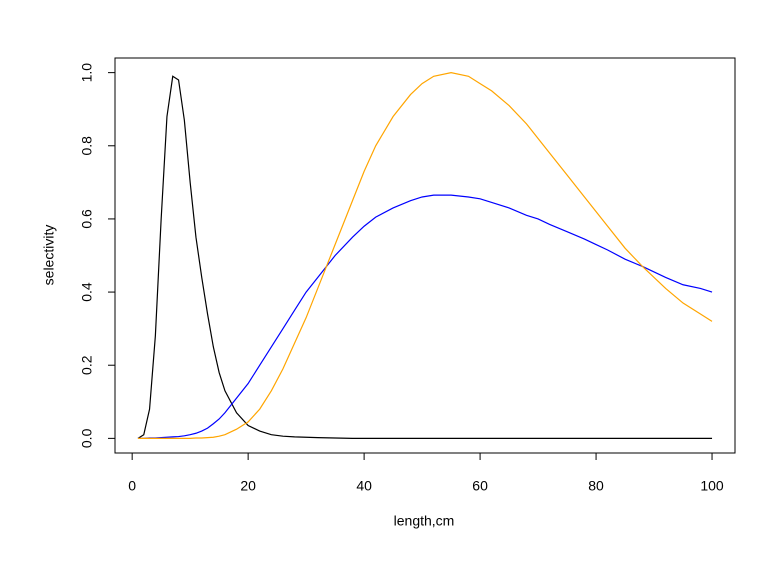 This screenshot has height=569, width=774. What do you see at coordinates (87, 146) in the screenshot?
I see `y-tick-label: 0.8` at bounding box center [87, 146].